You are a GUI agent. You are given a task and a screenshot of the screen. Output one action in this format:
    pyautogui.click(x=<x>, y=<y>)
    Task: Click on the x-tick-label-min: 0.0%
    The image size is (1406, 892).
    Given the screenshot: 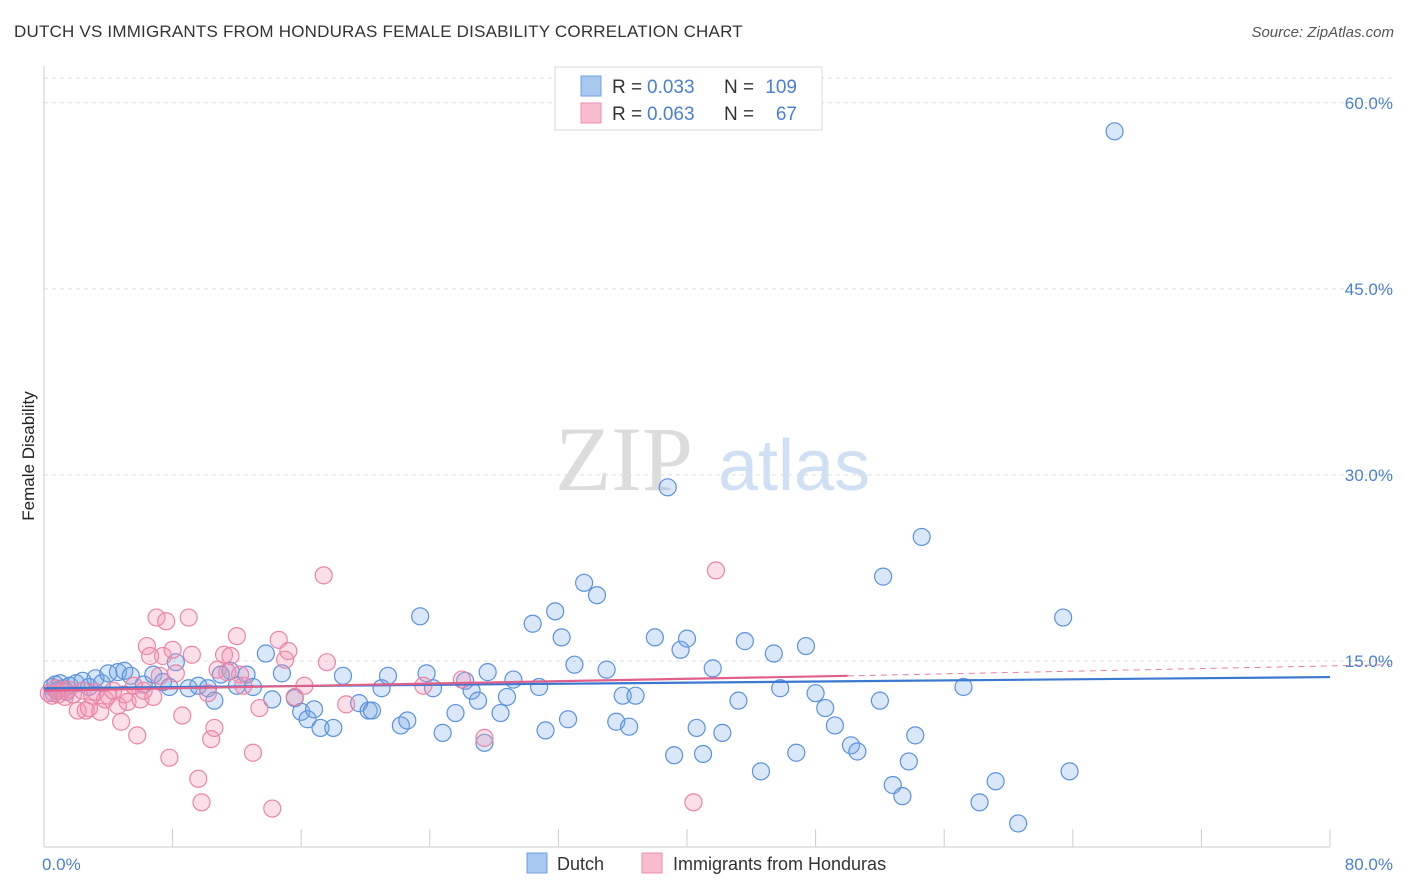 What is the action you would take?
    pyautogui.click(x=61, y=864)
    